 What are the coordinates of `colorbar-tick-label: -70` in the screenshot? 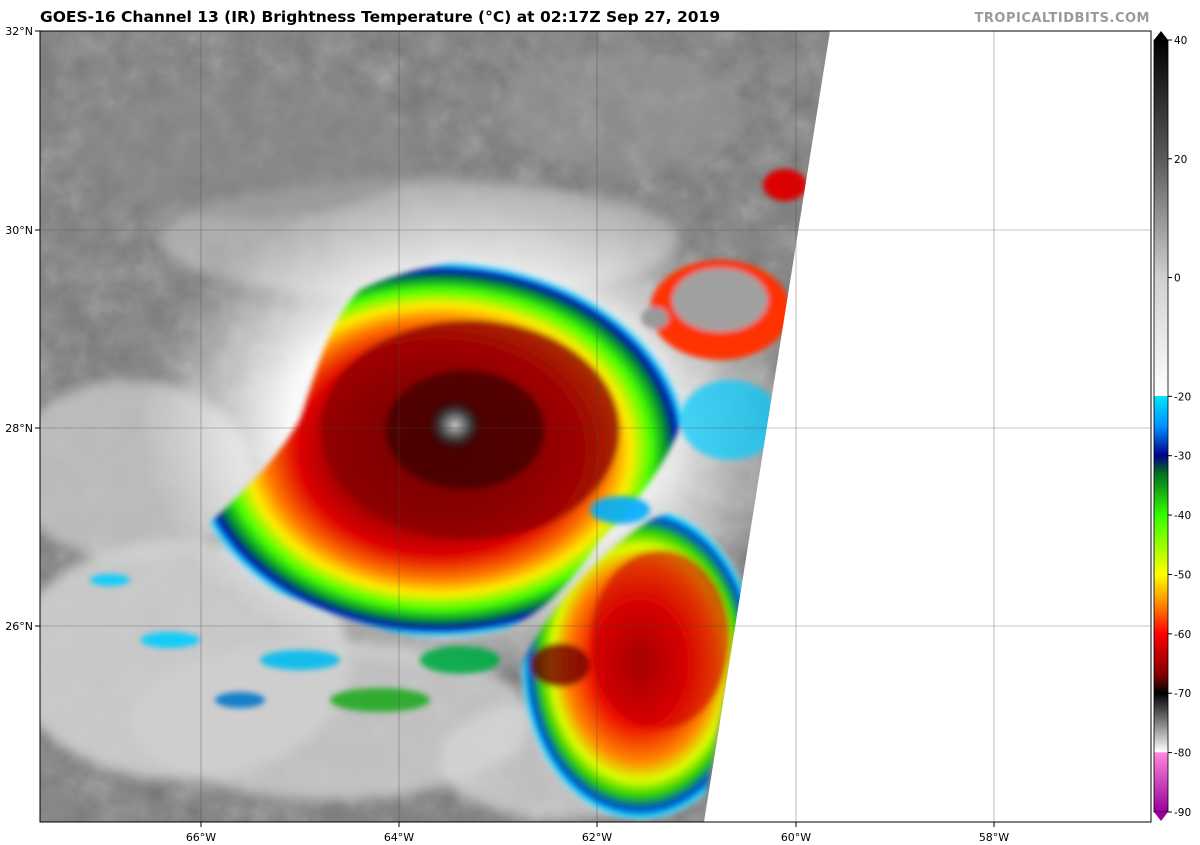 It's located at (1182, 694).